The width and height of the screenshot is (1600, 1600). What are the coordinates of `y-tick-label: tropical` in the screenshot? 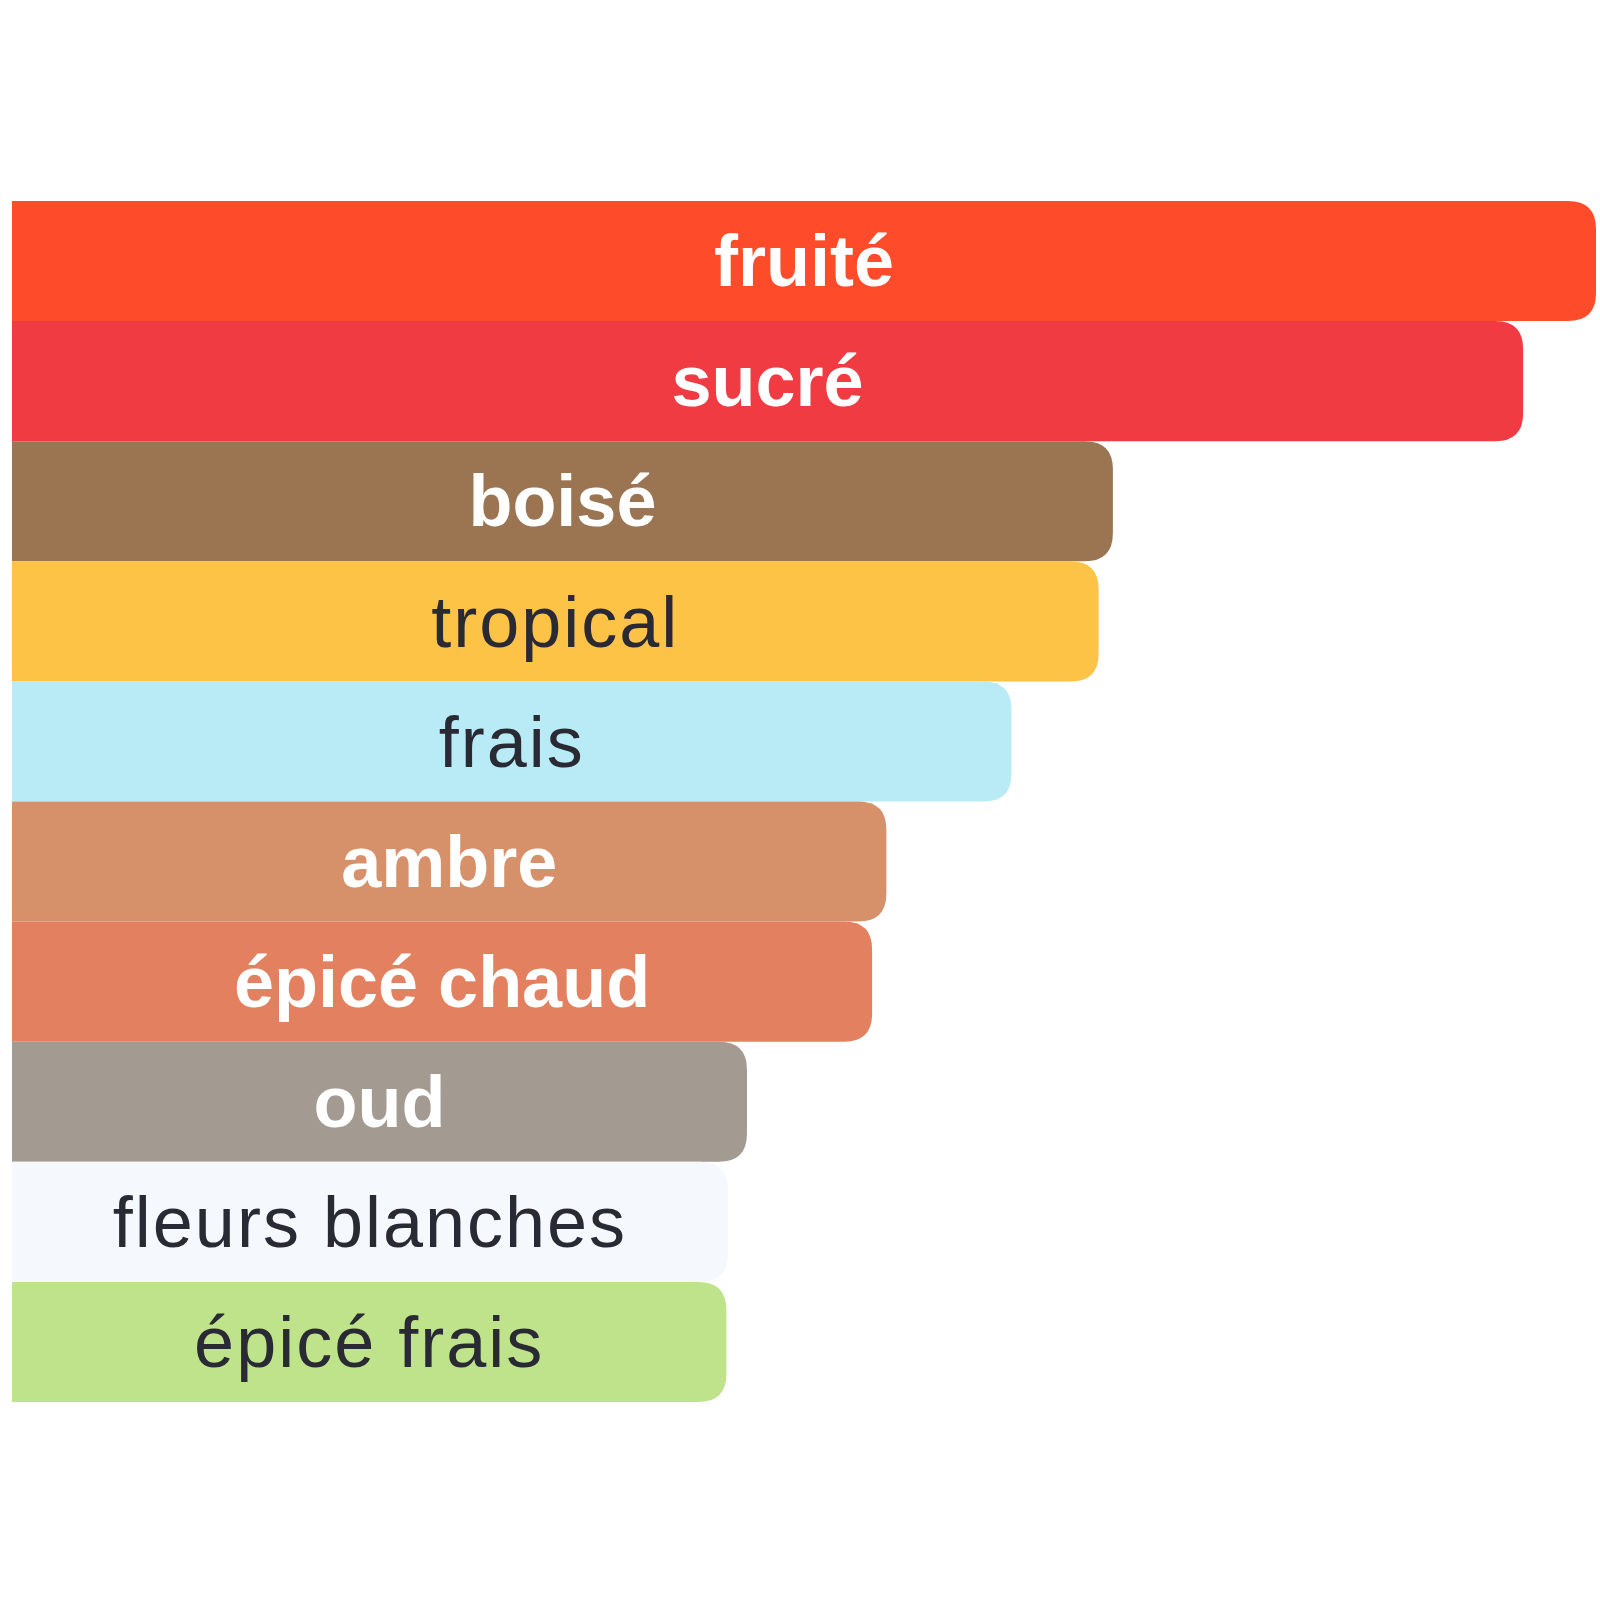 It's located at (555, 621).